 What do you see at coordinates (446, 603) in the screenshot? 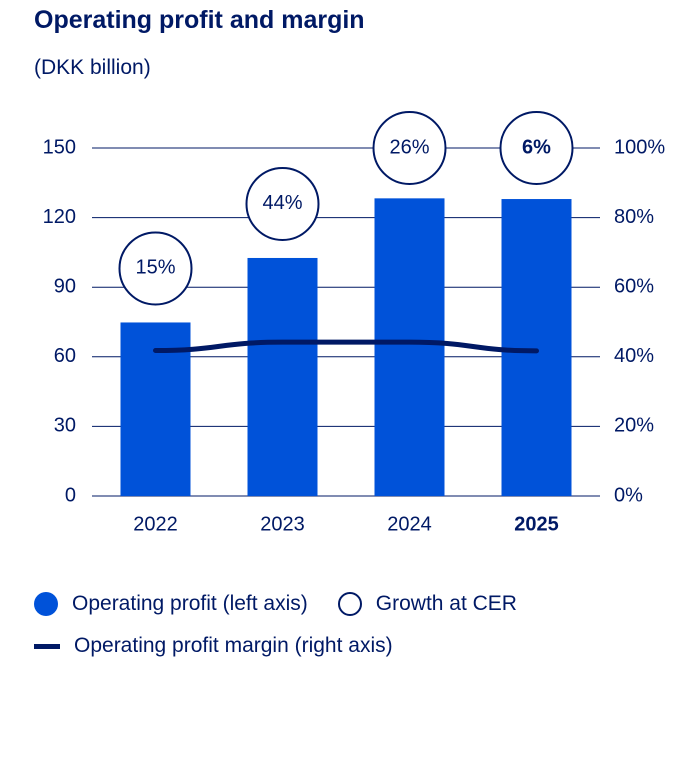
I see `legend-ring-label: Growth at CER` at bounding box center [446, 603].